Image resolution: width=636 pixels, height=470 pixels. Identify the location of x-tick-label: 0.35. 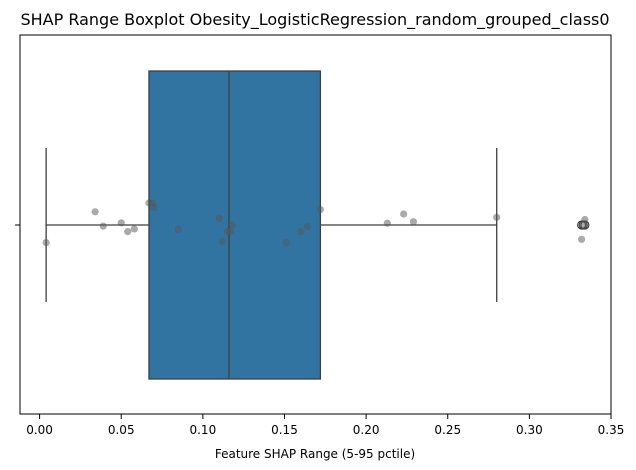
(611, 430).